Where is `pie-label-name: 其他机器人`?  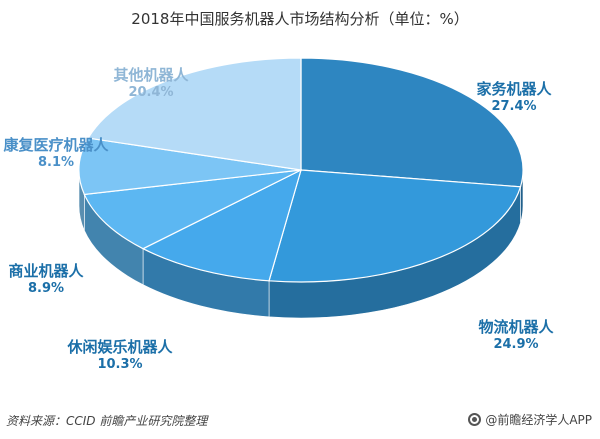 pie-label-name: 其他机器人 is located at coordinates (151, 75).